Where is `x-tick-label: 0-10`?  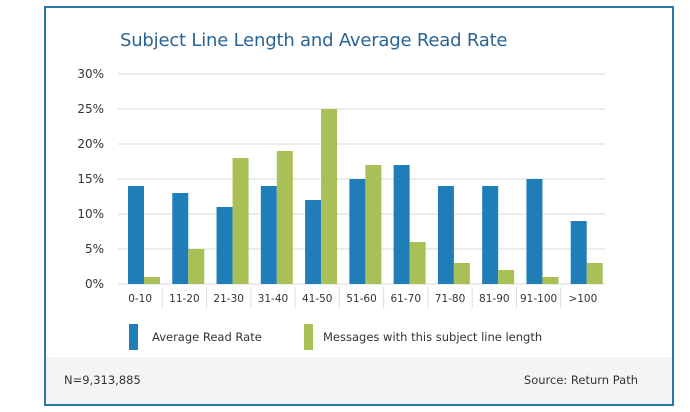
x-tick-label: 0-10 is located at coordinates (140, 299).